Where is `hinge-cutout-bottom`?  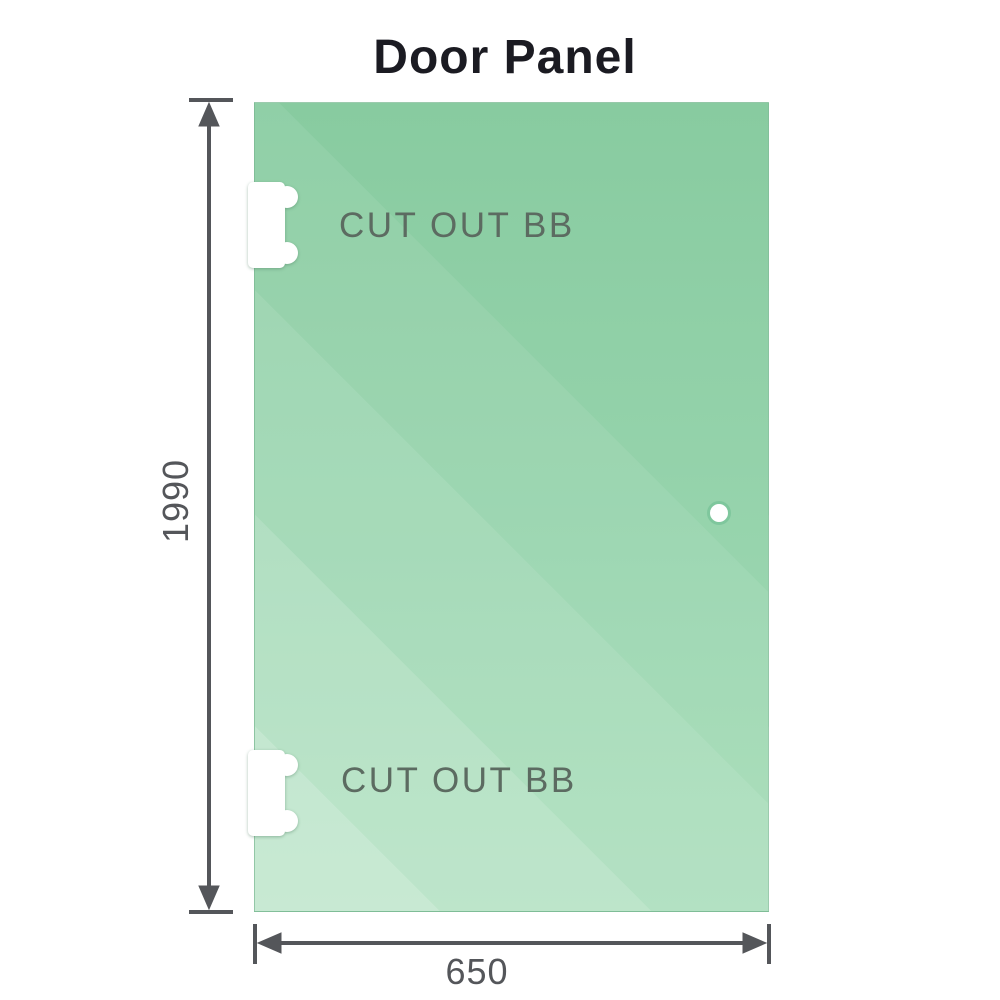
hinge-cutout-bottom is located at coordinates (273, 793).